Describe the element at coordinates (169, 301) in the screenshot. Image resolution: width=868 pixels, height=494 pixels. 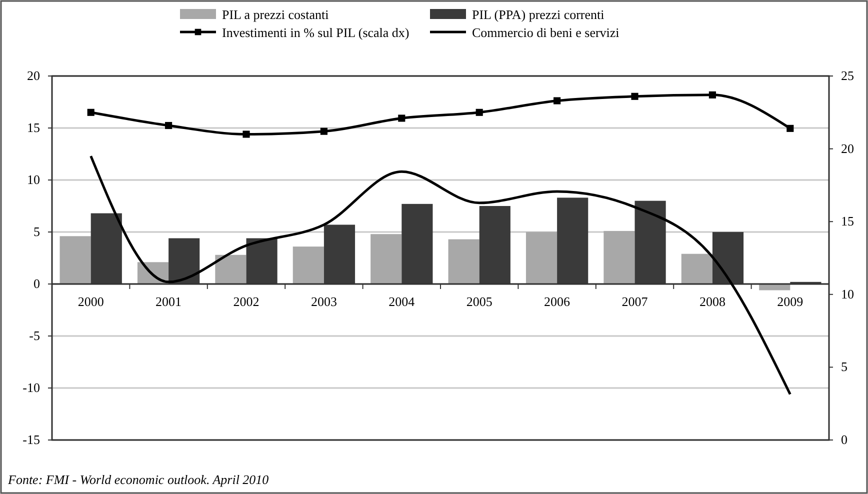
I see `x-tick-label: 2001` at that location.